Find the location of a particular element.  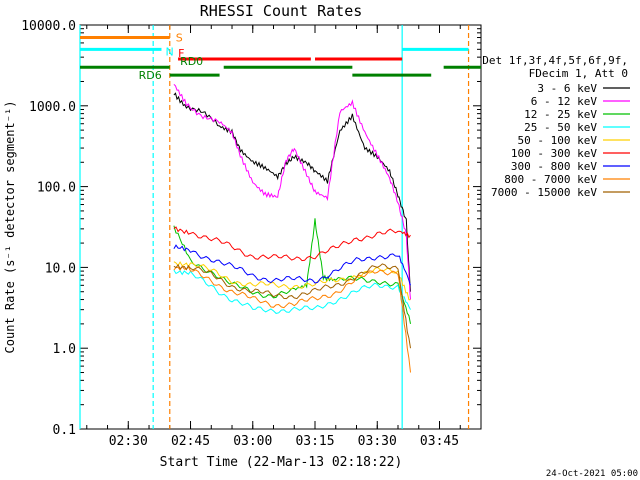

y-tick-label: 0.1 is located at coordinates (64, 430).